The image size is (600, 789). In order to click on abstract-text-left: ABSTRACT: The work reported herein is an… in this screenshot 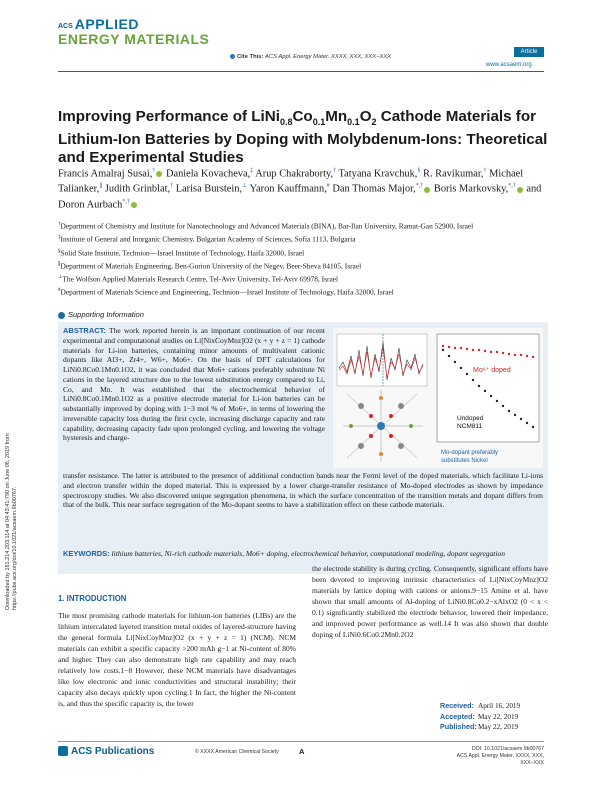, I will do `click(194, 384)`.